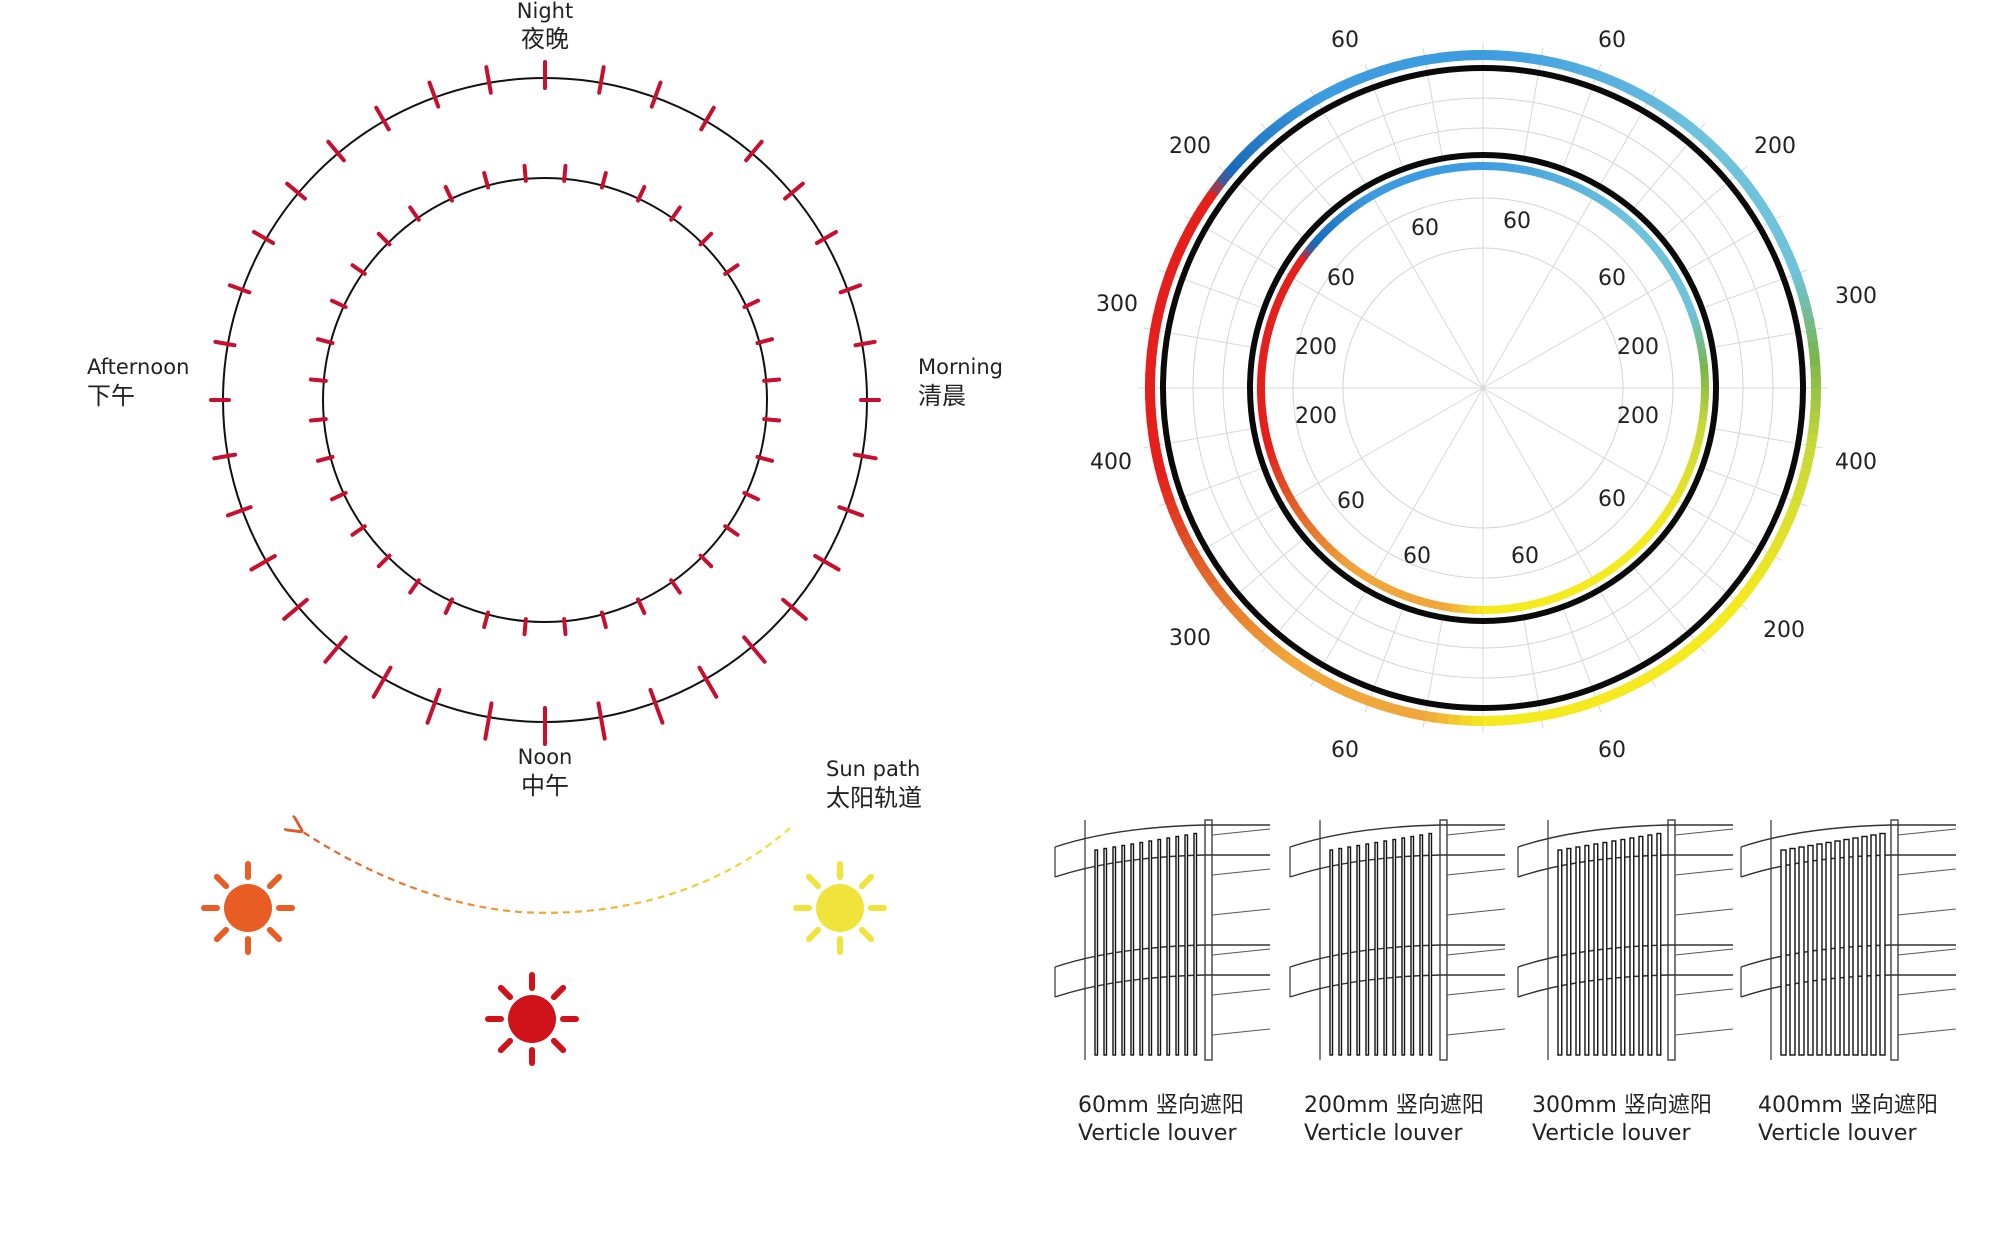 This screenshot has width=2000, height=1242. What do you see at coordinates (545, 871) in the screenshot?
I see `sun-path-arrow` at bounding box center [545, 871].